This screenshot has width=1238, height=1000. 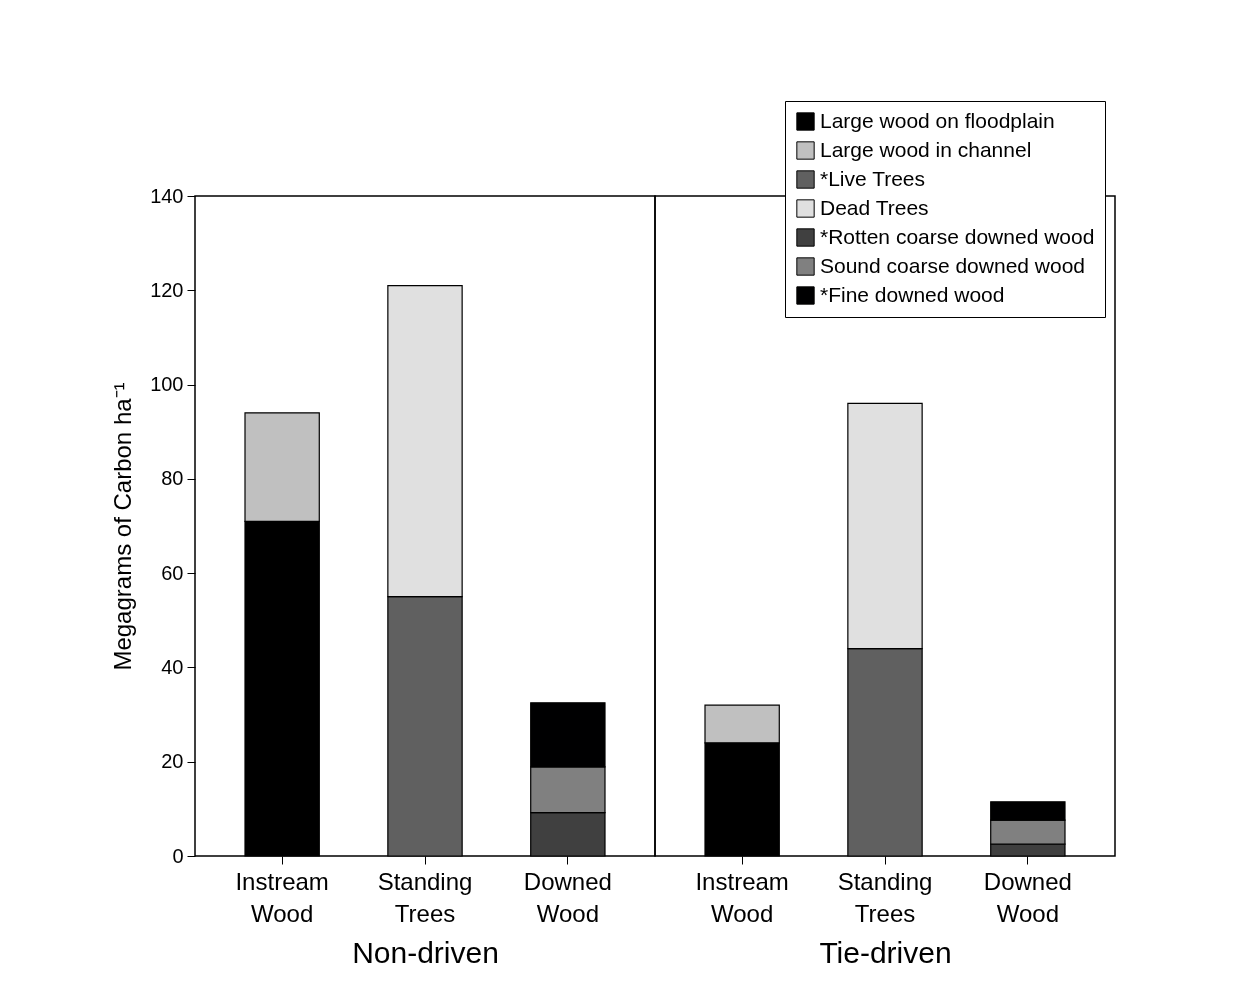 What do you see at coordinates (957, 236) in the screenshot?
I see `legend-label: *Rotten coarse downed wood` at bounding box center [957, 236].